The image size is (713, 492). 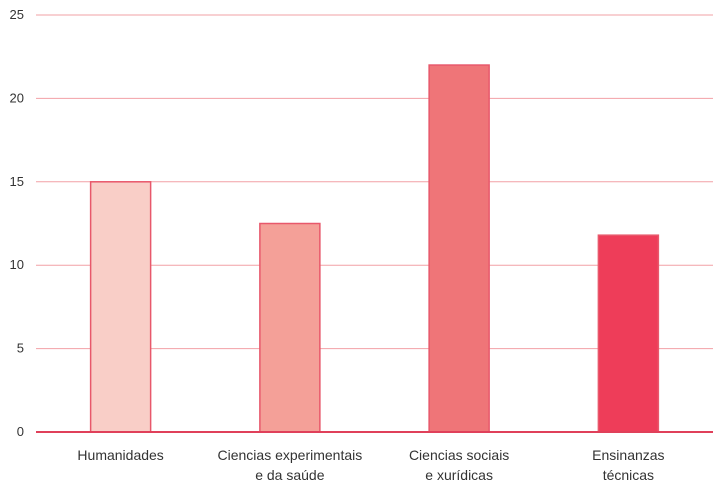 What do you see at coordinates (17, 14) in the screenshot?
I see `y-tick-label-25: 25` at bounding box center [17, 14].